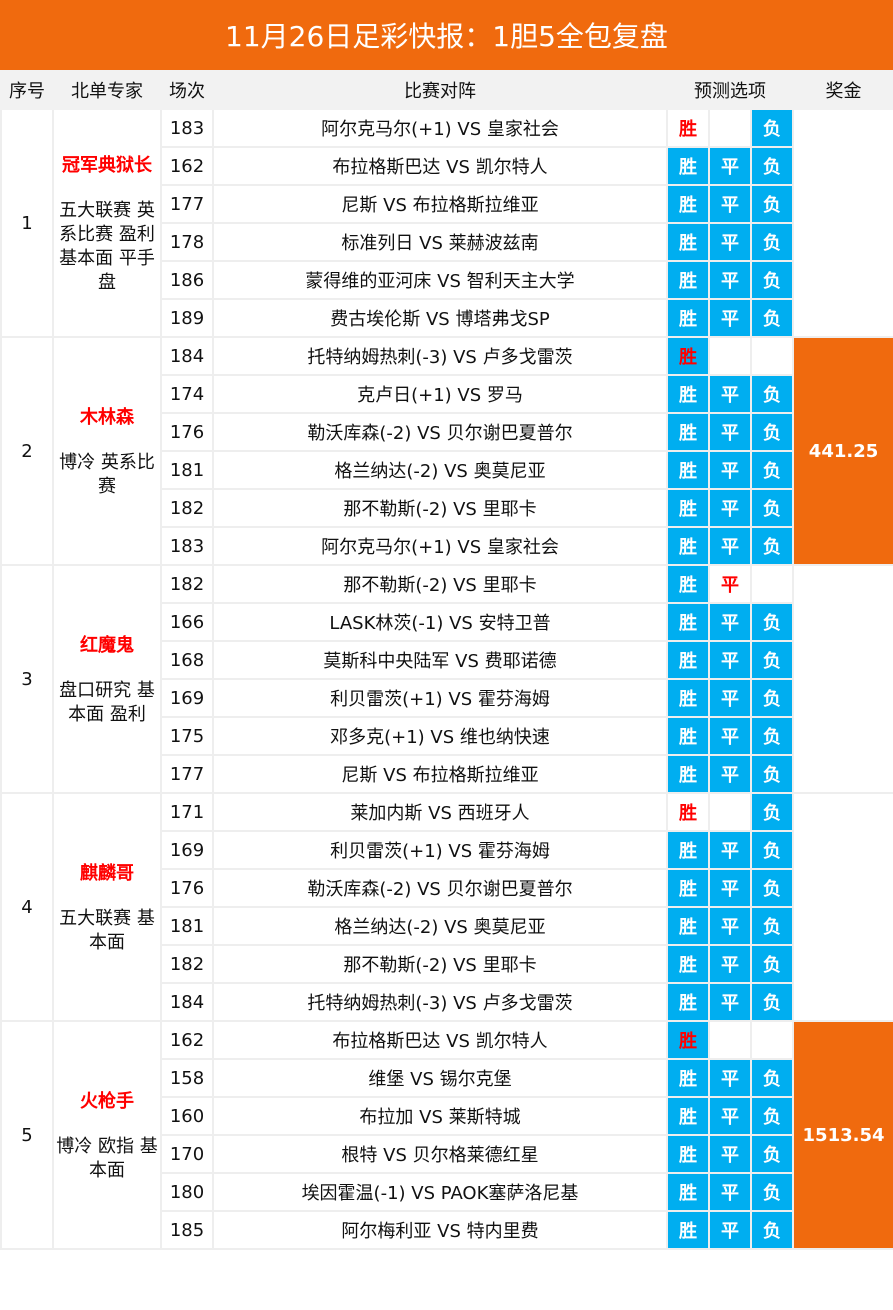 This screenshot has height=1310, width=893. Describe the element at coordinates (447, 1116) in the screenshot. I see `table-row: 160 布拉加 VS 莱斯特城胜平负` at that location.